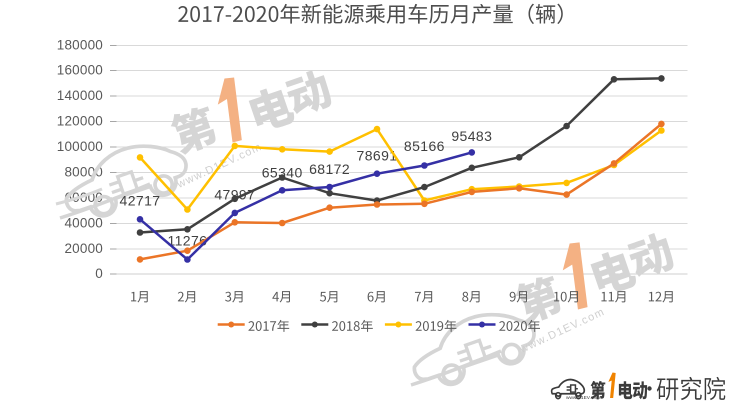  I want to click on svg-text: 180000, so click(80, 44).